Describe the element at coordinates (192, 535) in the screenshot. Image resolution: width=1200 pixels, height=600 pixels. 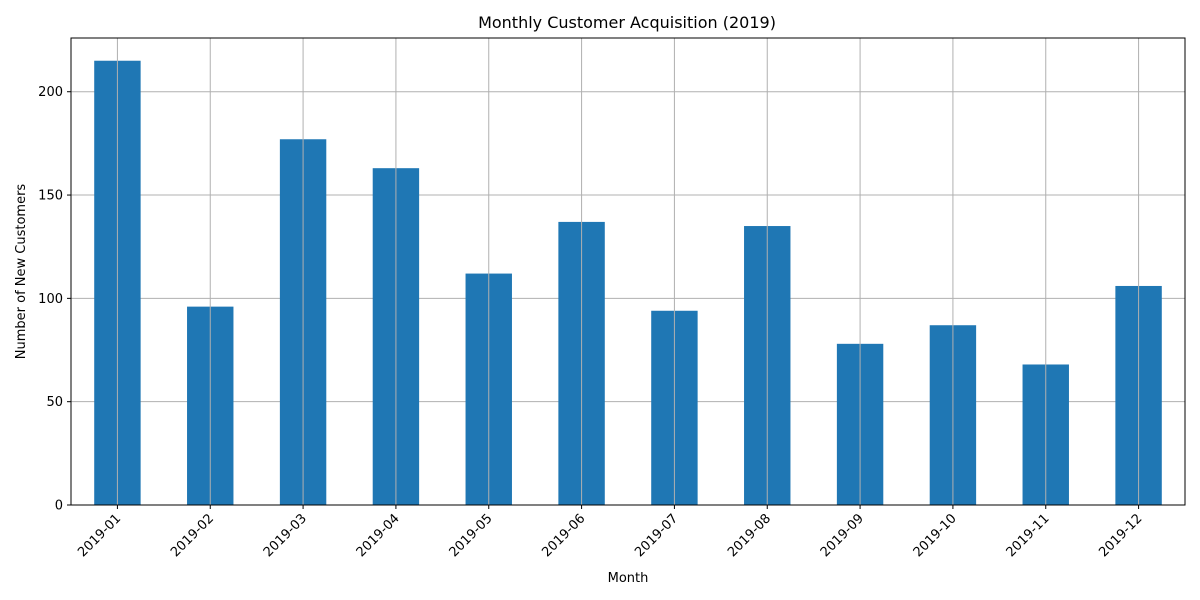
I see `x-tick-label: 2019-02` at that location.